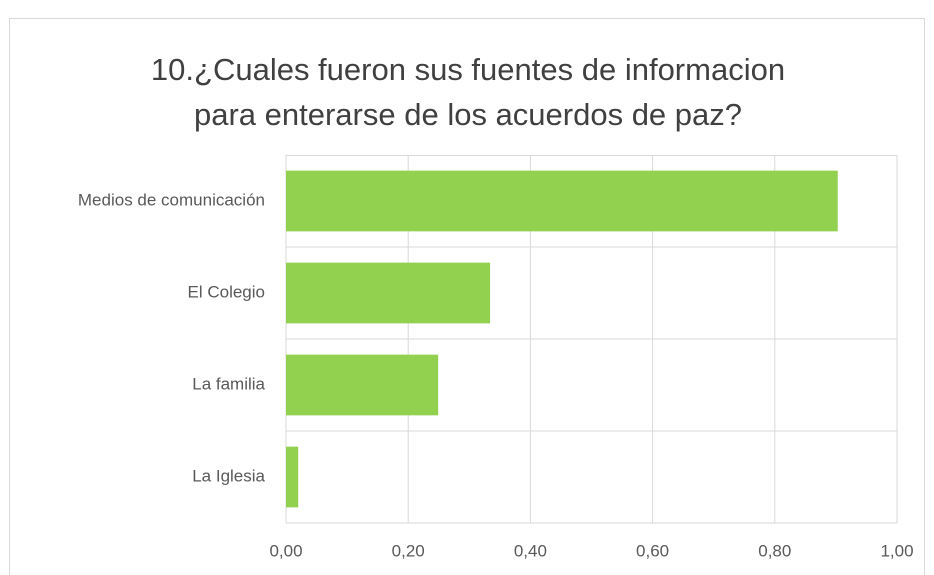 The height and width of the screenshot is (575, 934). Describe the element at coordinates (408, 550) in the screenshot. I see `x-tick-label: 0,20` at that location.